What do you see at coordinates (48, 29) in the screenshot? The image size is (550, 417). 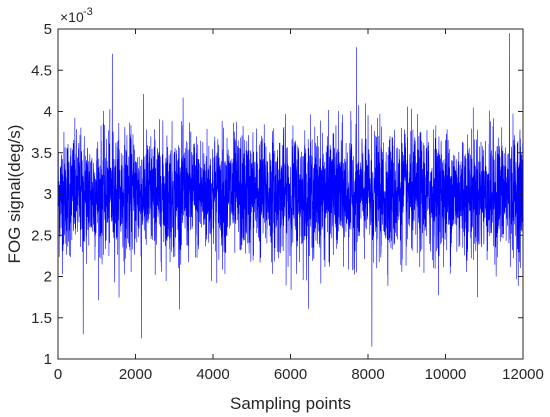 I see `y-tick-label: 5` at bounding box center [48, 29].